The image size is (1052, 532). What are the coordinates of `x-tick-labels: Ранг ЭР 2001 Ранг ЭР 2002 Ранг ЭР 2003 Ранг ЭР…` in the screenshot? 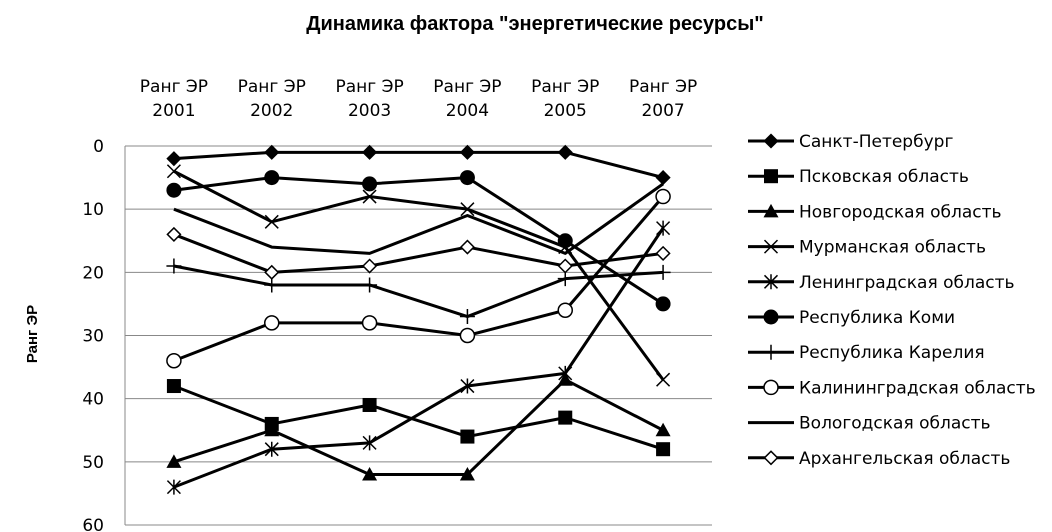 It's located at (418, 99).